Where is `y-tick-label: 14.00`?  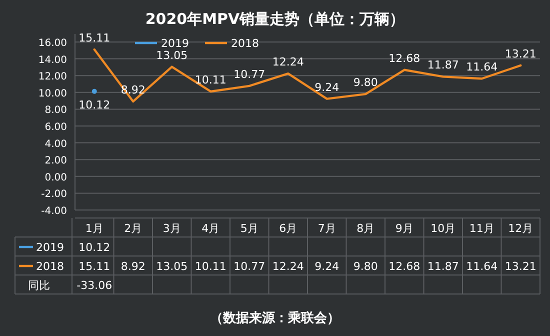 y-tick-label: 14.00 is located at coordinates (52, 60).